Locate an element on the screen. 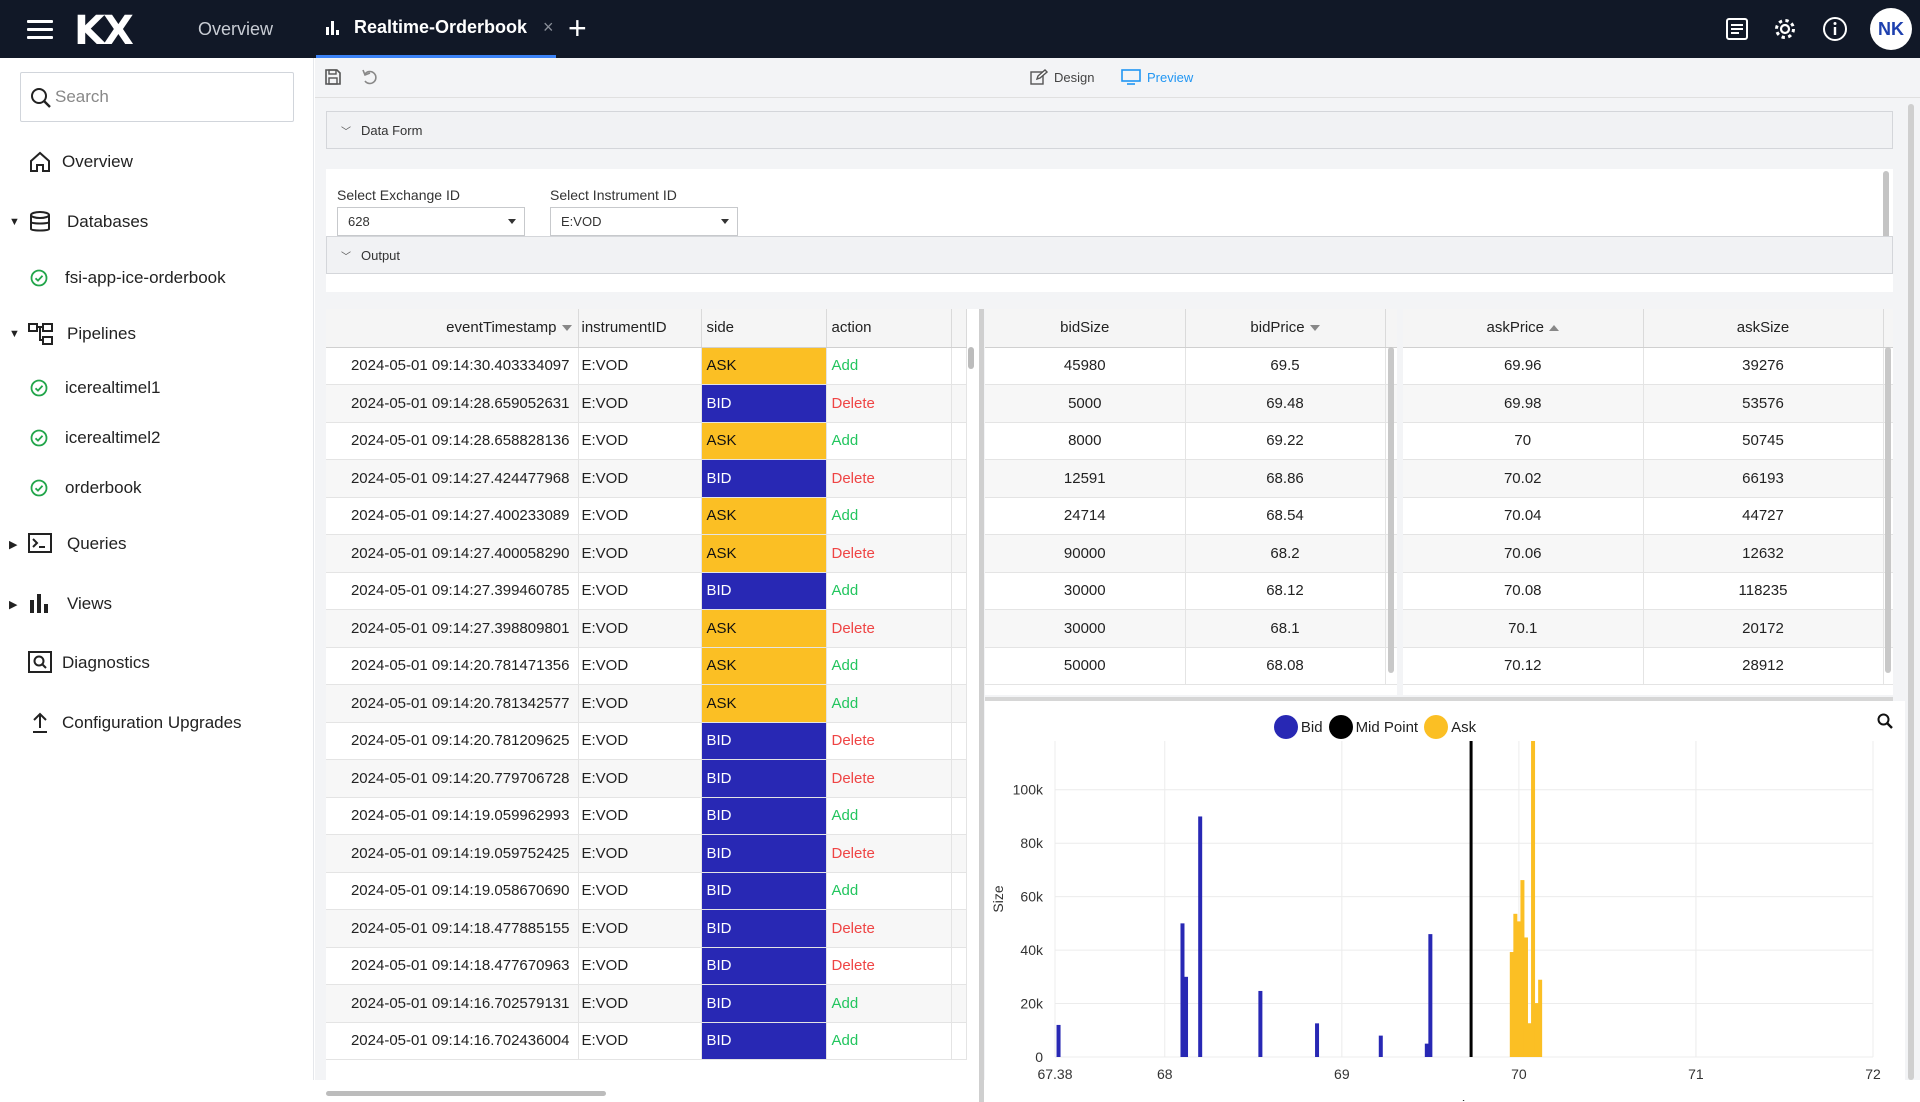 The height and width of the screenshot is (1102, 1920). table-row: 2024-05-01 09:14:20.781342577 E:VOD ASK Add is located at coordinates (646, 703).